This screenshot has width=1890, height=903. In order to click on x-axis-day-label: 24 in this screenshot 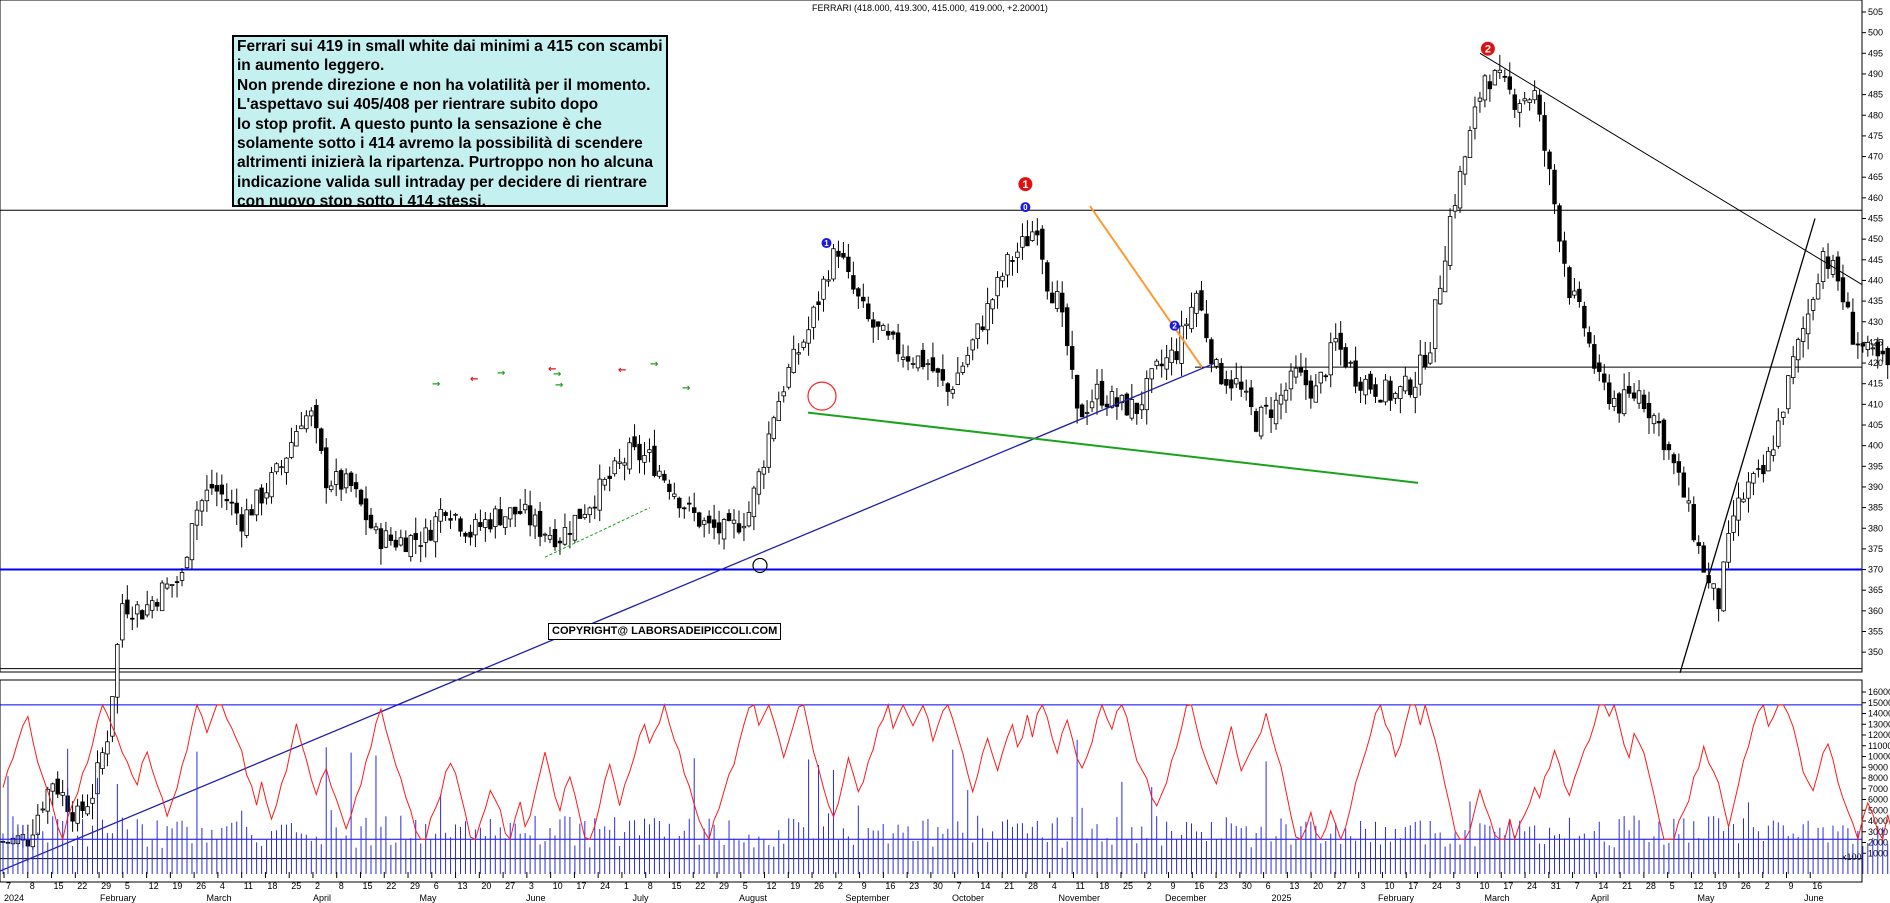, I will do `click(1437, 886)`.